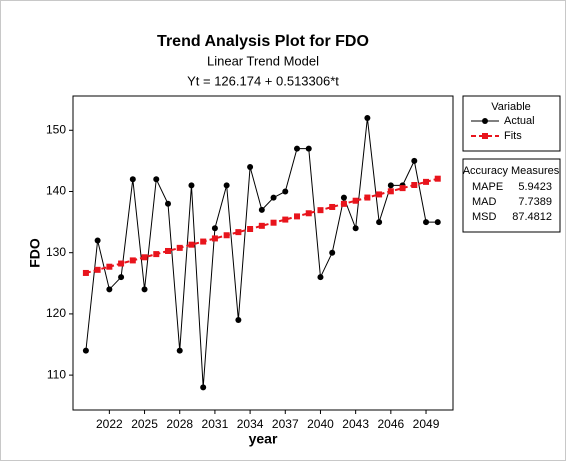 This screenshot has width=566, height=461. What do you see at coordinates (535, 202) in the screenshot?
I see `accuracy-value: 7.7389` at bounding box center [535, 202].